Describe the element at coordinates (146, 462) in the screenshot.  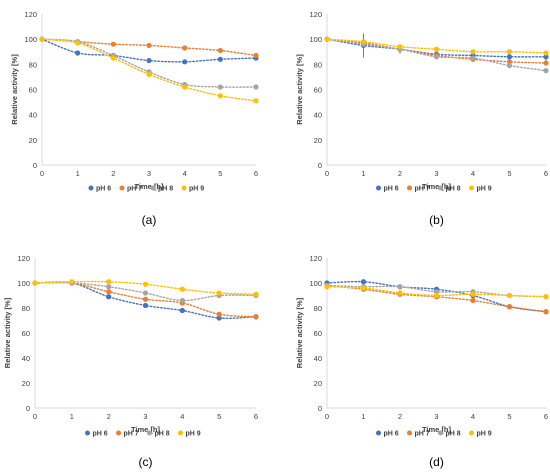
I see `panel-label: (c)` at that location.